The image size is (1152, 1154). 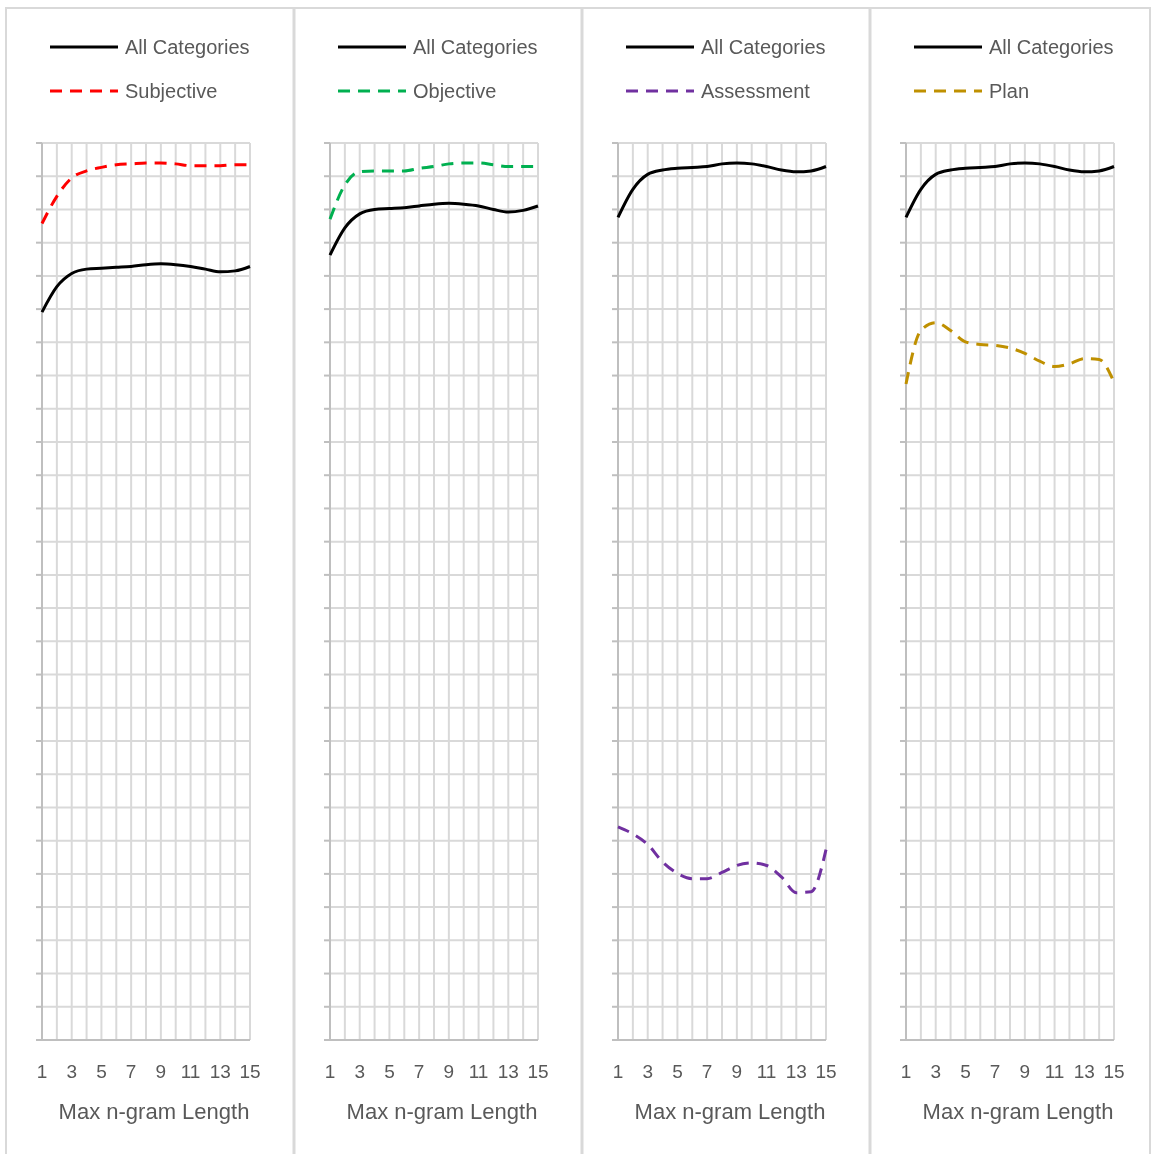 I want to click on legend-label: Plan, so click(x=1009, y=91).